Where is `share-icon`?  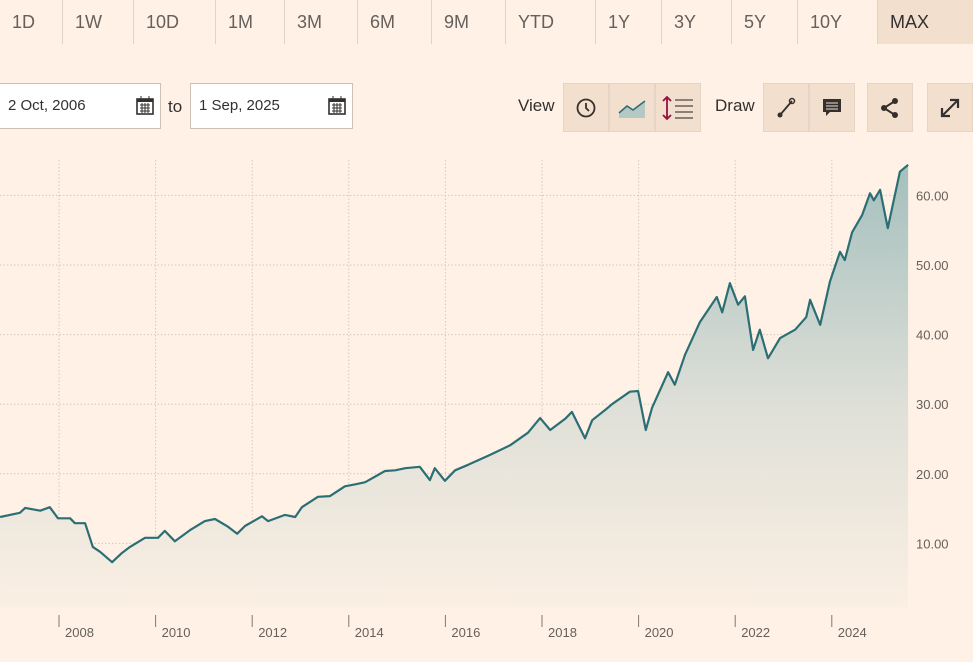
share-icon is located at coordinates (889, 107).